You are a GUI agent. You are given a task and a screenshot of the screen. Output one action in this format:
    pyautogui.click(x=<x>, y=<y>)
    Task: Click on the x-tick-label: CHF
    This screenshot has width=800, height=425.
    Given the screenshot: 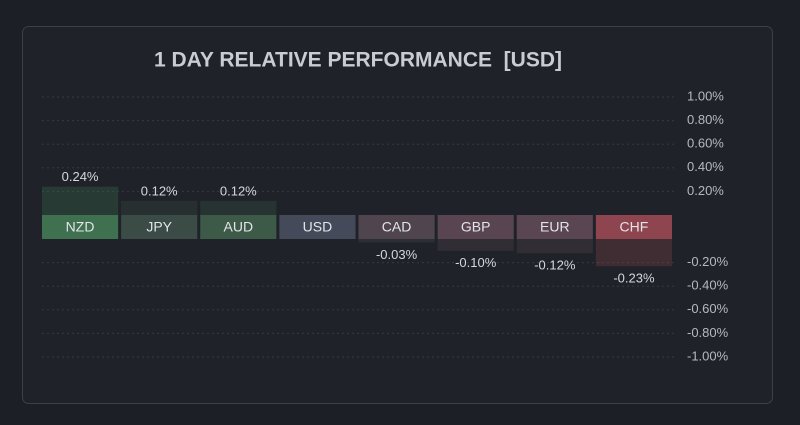 What is the action you would take?
    pyautogui.click(x=634, y=227)
    